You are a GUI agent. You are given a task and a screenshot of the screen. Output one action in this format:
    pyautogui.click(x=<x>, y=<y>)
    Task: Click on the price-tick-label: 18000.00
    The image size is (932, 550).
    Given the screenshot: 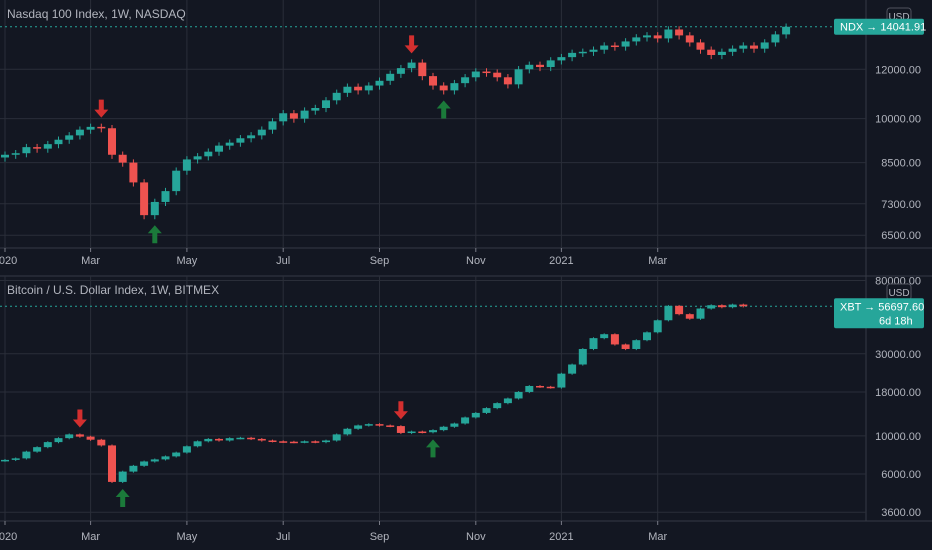 What is the action you would take?
    pyautogui.click(x=898, y=393)
    